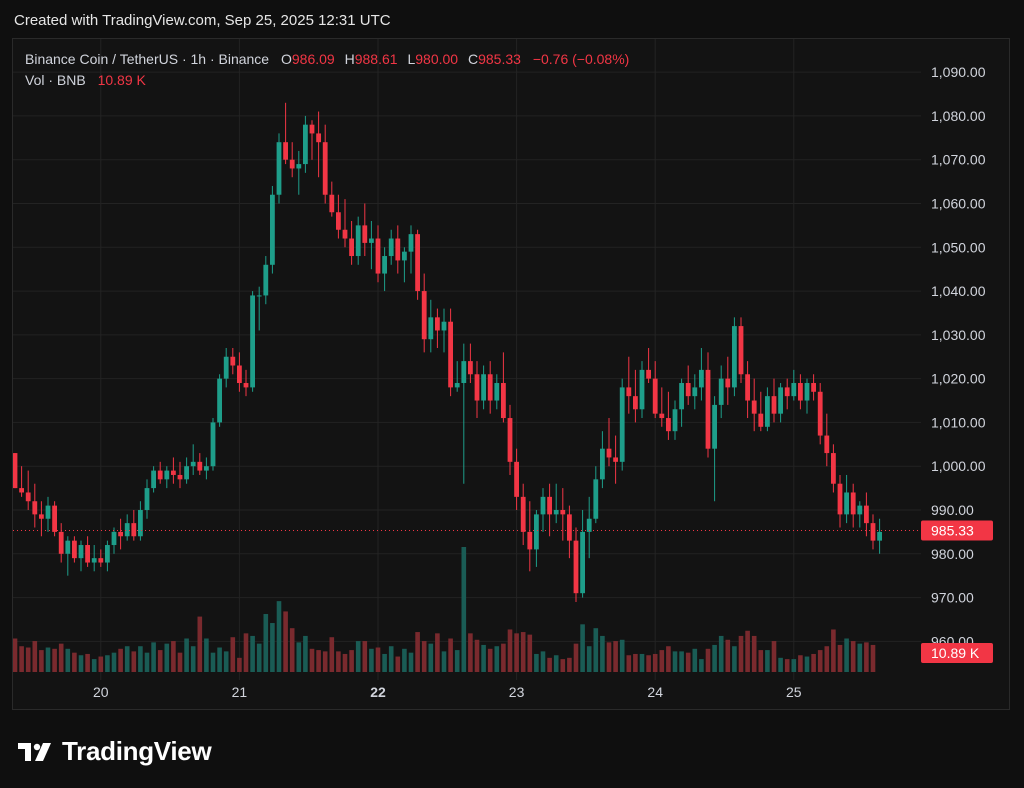  I want to click on last-volume-label: 10.89 K, so click(955, 653).